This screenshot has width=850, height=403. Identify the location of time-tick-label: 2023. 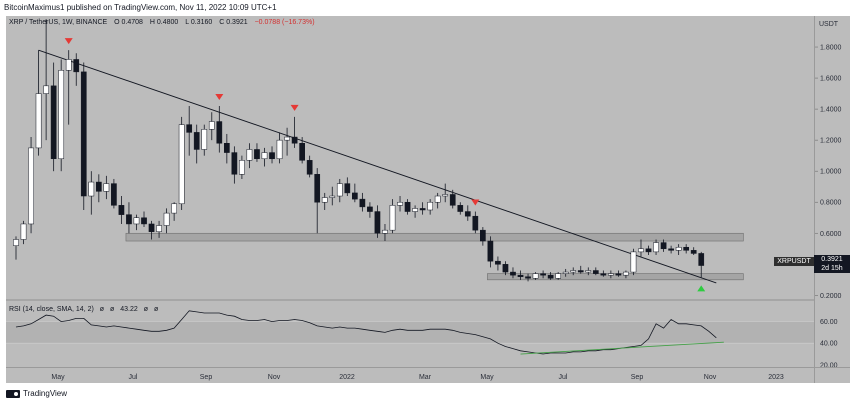
(776, 377).